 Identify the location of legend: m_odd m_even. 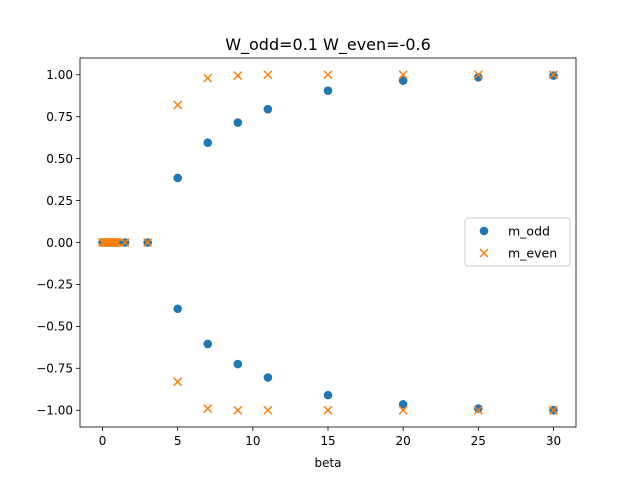
(517, 242).